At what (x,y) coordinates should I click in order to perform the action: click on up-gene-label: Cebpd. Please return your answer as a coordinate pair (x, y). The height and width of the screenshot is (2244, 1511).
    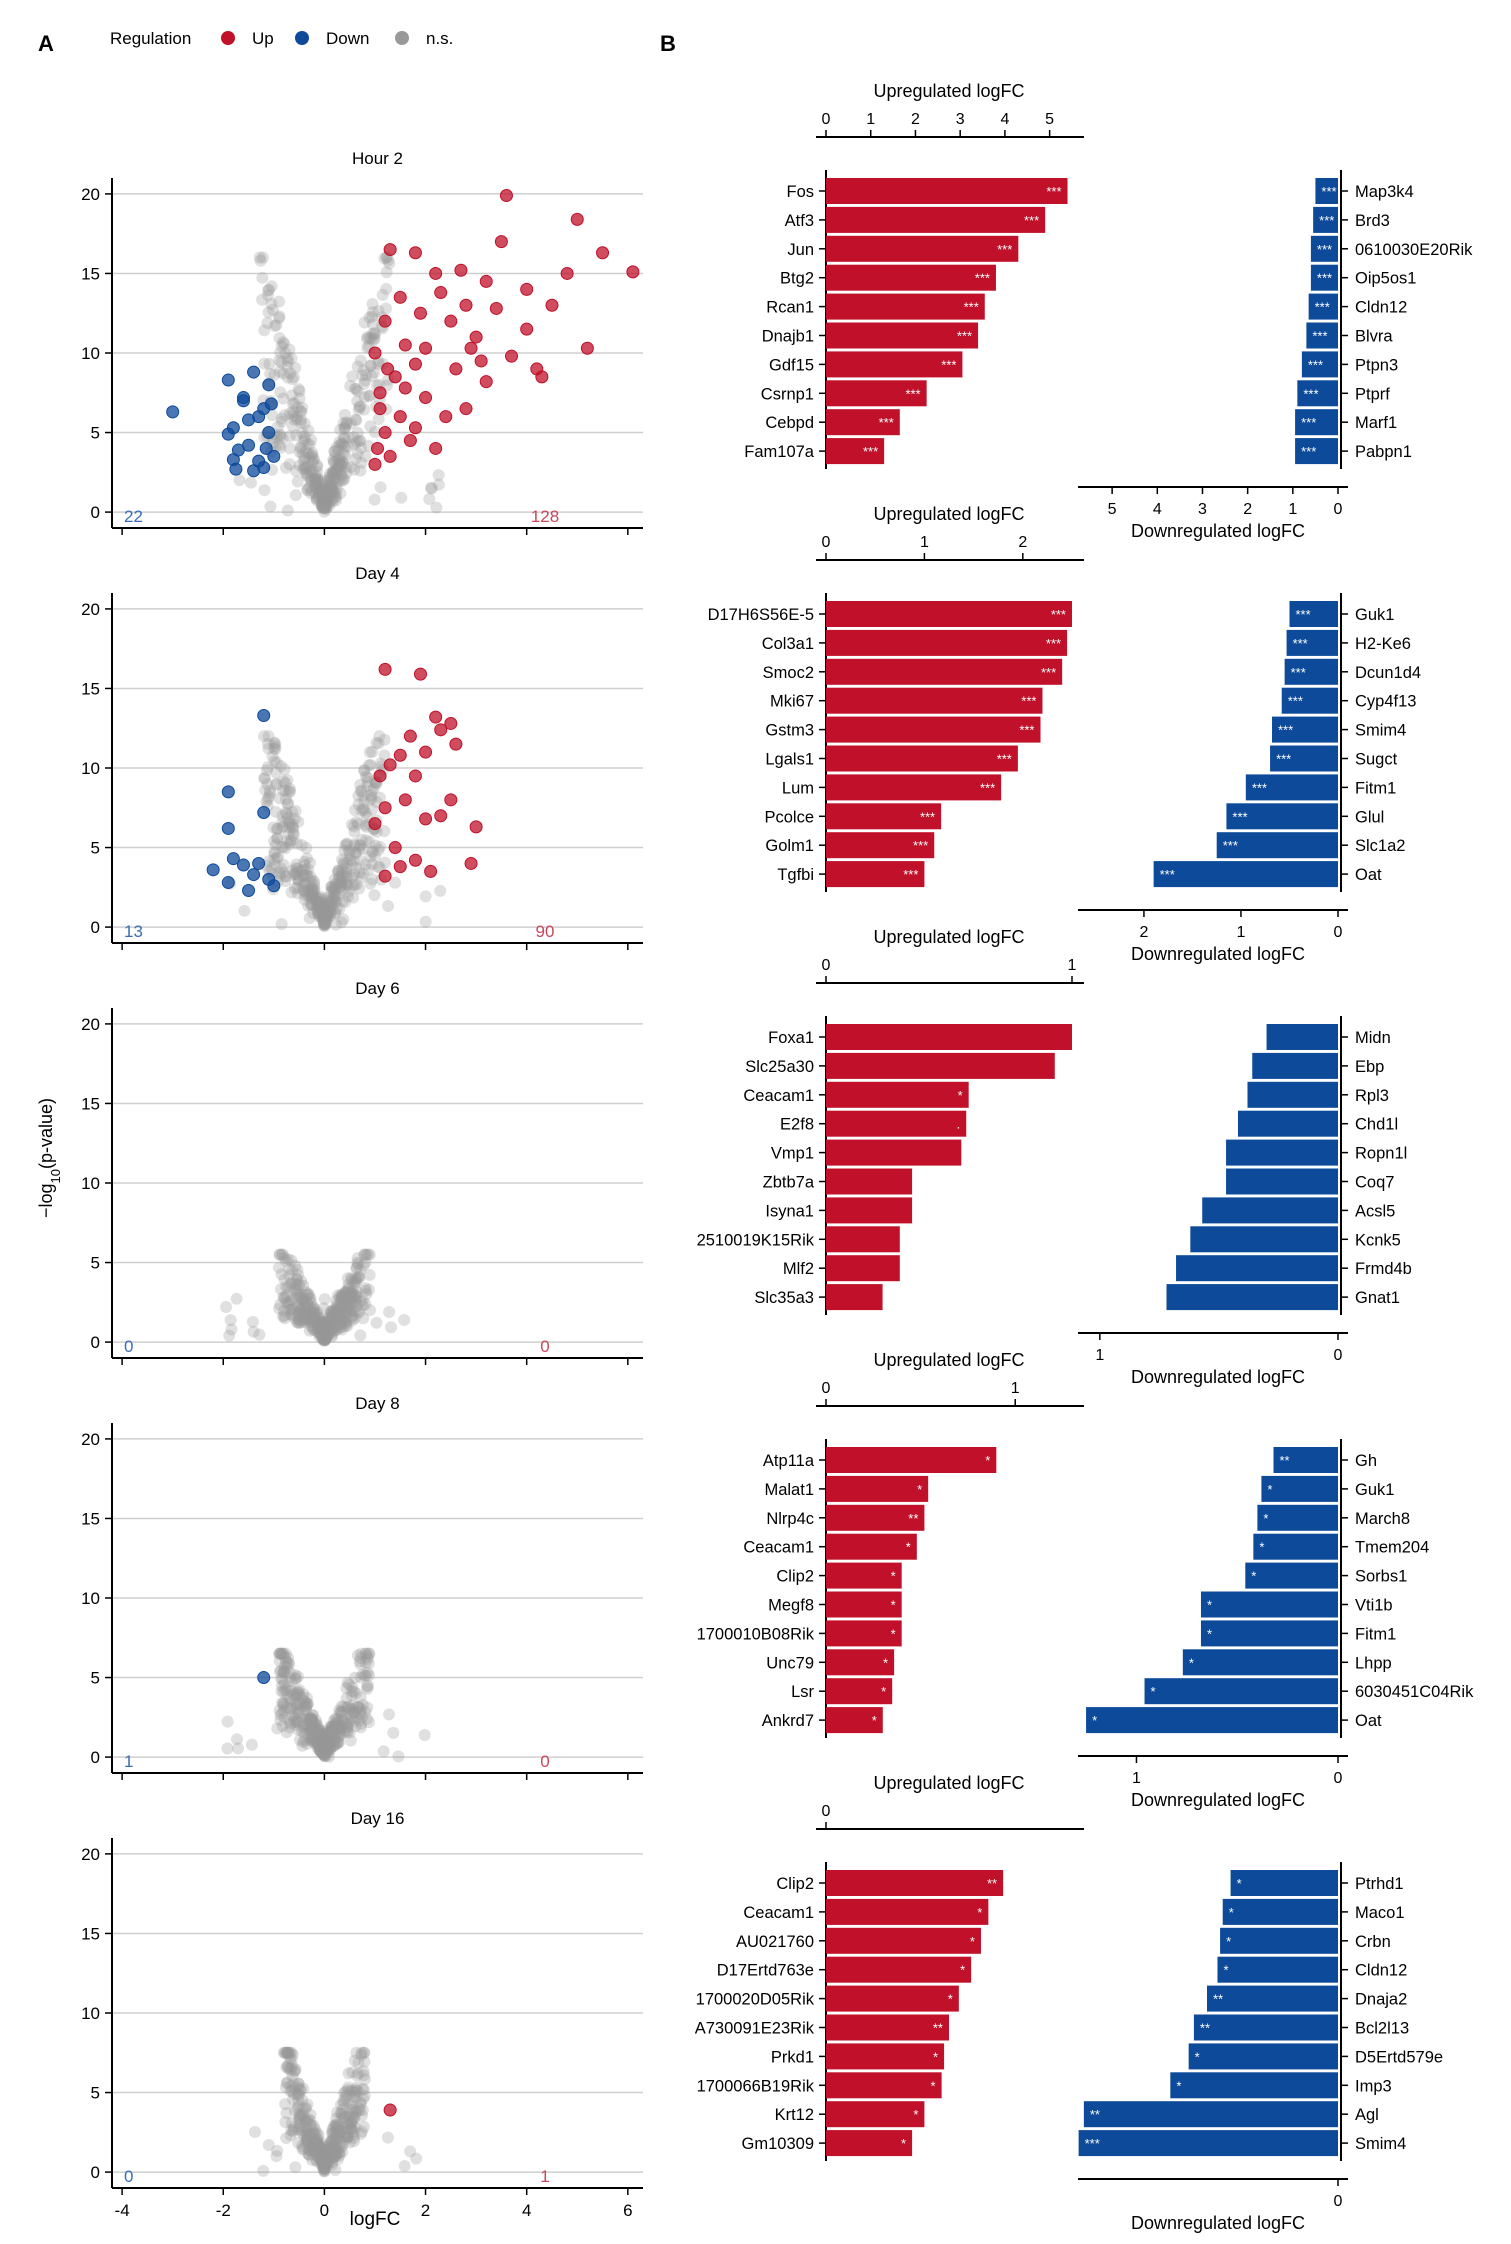
    Looking at the image, I should click on (789, 423).